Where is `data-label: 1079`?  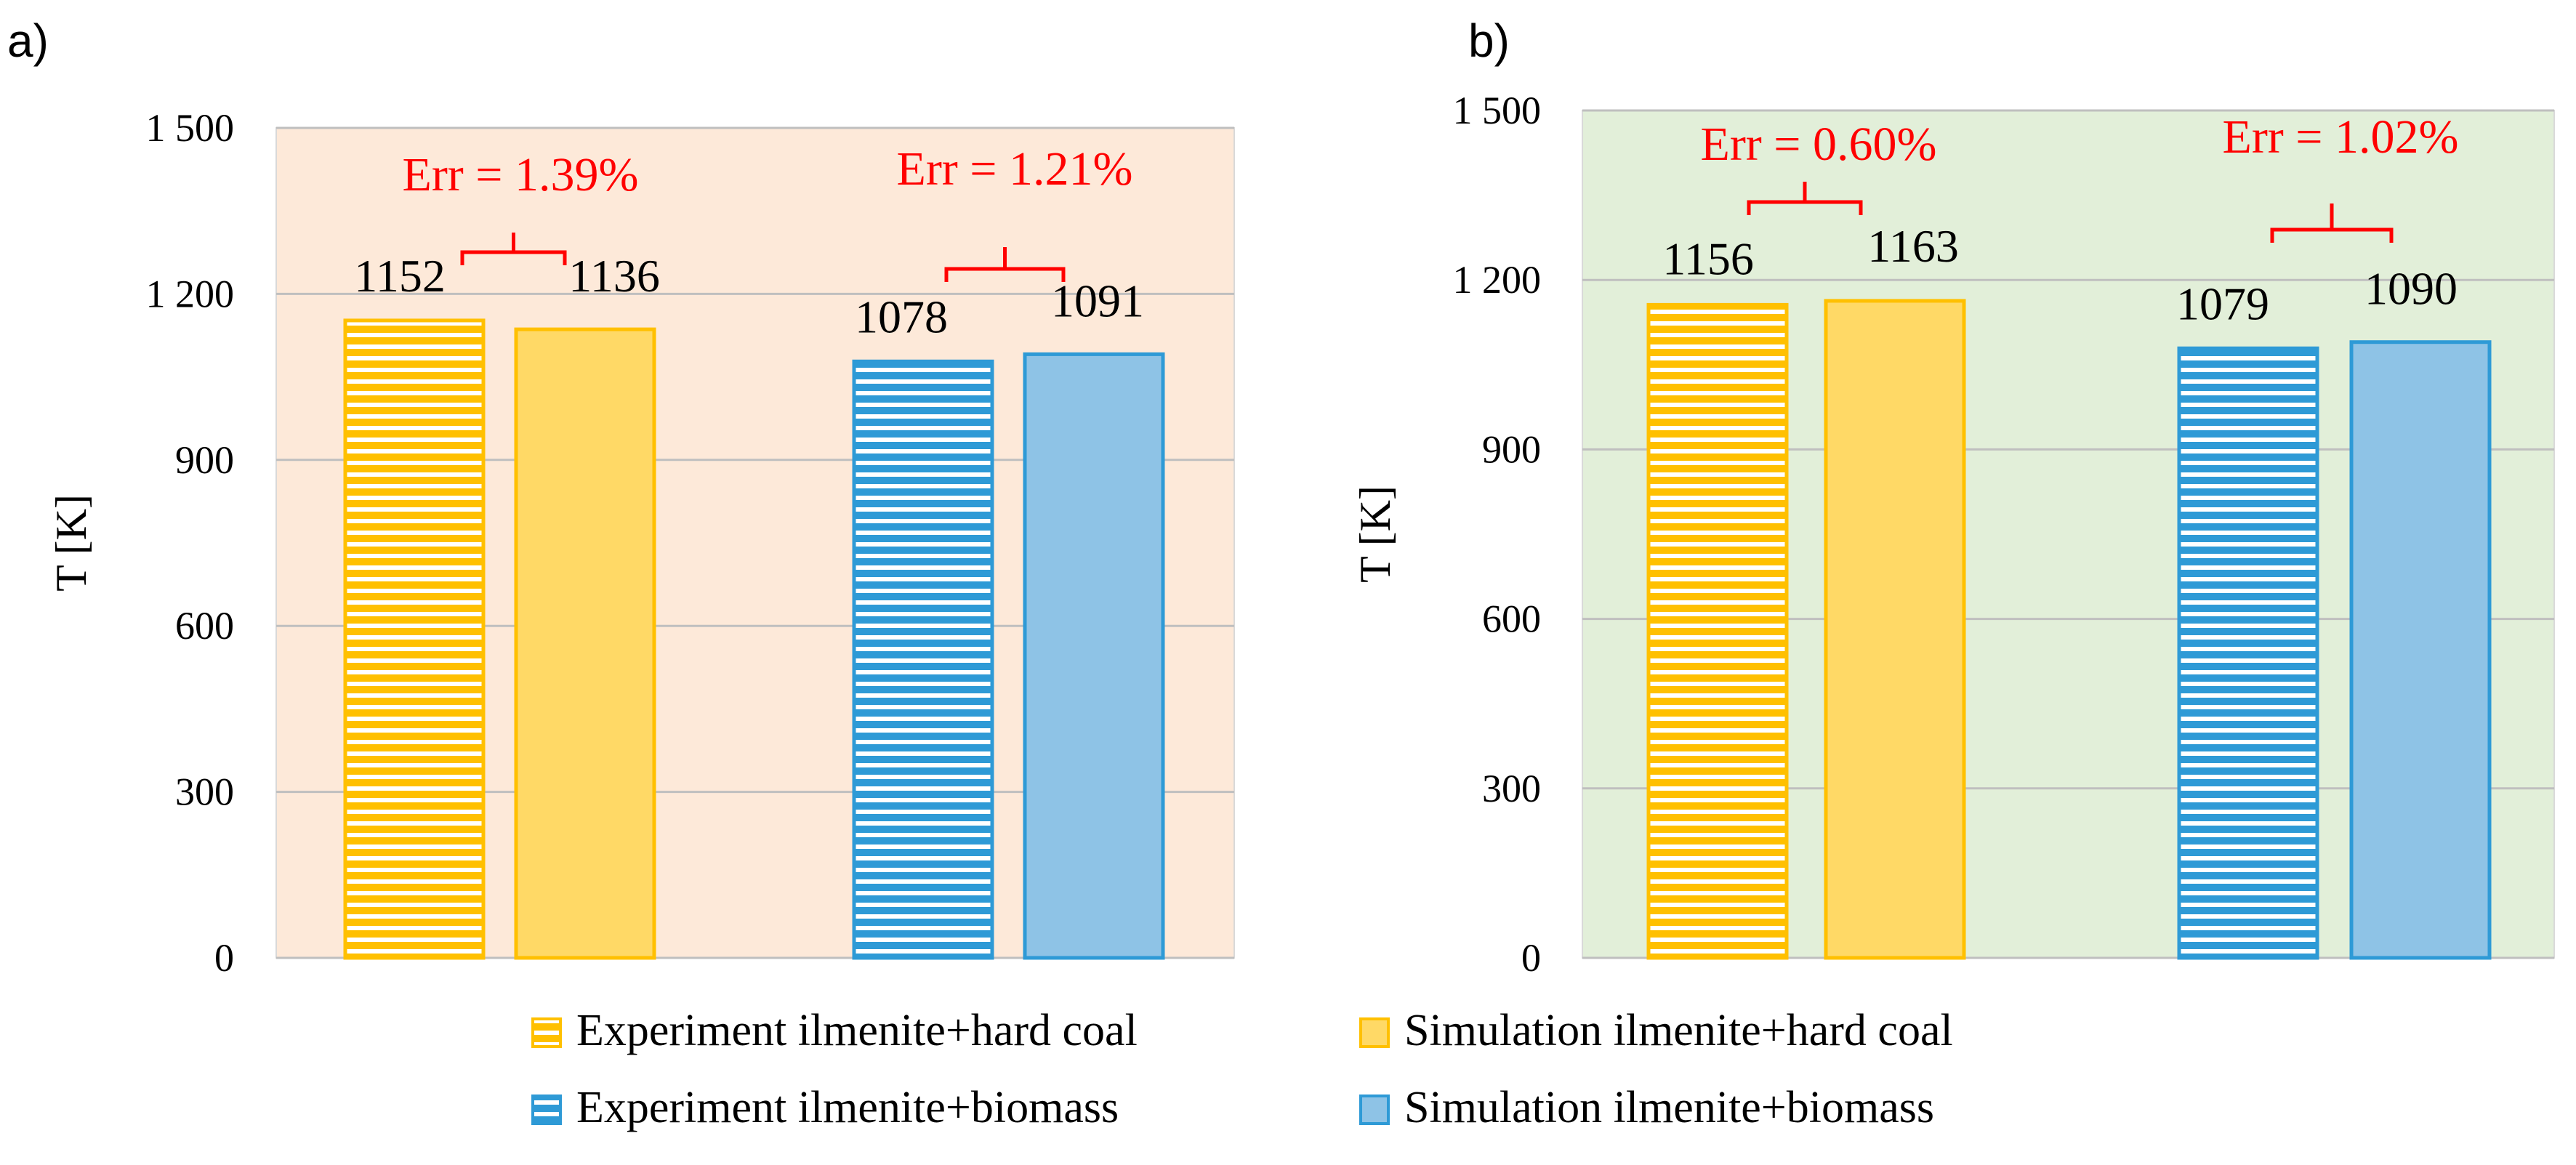 data-label: 1079 is located at coordinates (2222, 303).